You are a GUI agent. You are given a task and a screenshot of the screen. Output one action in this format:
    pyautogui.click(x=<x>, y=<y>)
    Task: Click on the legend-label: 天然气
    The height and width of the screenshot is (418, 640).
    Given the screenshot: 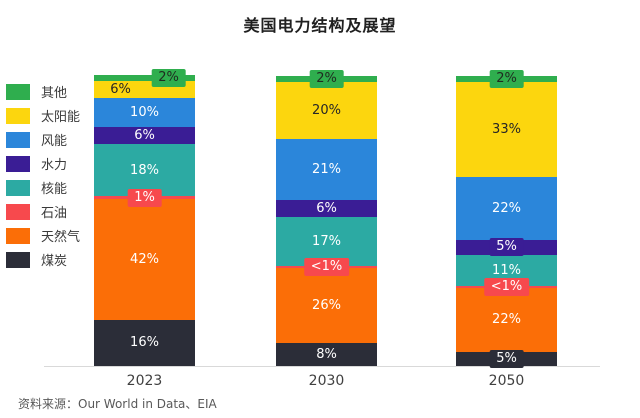 What is the action you would take?
    pyautogui.click(x=61, y=237)
    